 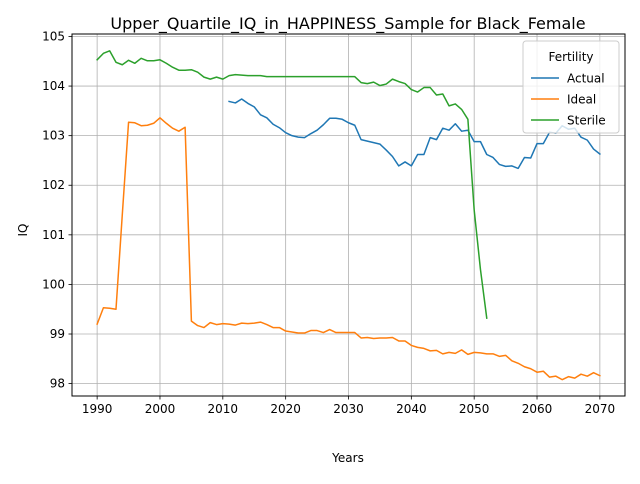 I want to click on y-tick-label: 105, so click(x=53, y=36).